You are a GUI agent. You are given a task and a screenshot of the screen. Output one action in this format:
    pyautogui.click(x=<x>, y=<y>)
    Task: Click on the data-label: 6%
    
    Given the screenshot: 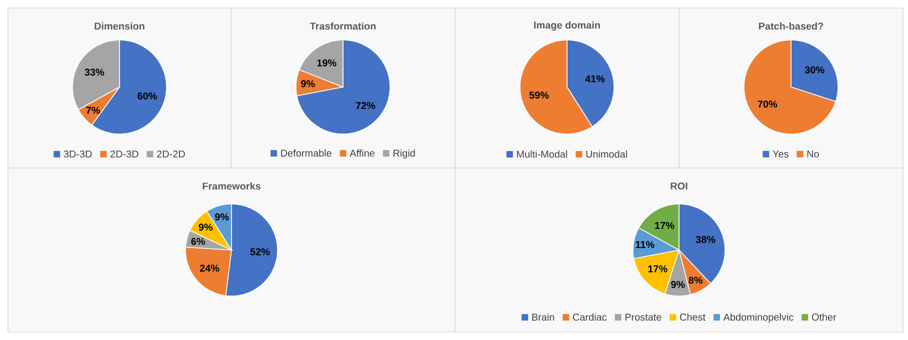 What is the action you would take?
    pyautogui.click(x=198, y=241)
    